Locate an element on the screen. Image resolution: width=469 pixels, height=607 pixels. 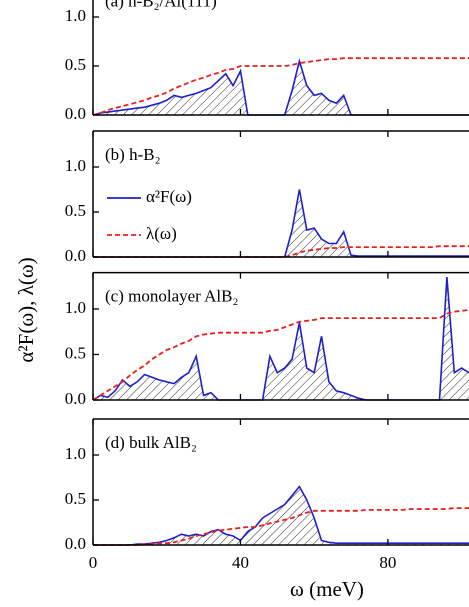
panel-title: (d) bulk AlB₂ is located at coordinates (151, 442).